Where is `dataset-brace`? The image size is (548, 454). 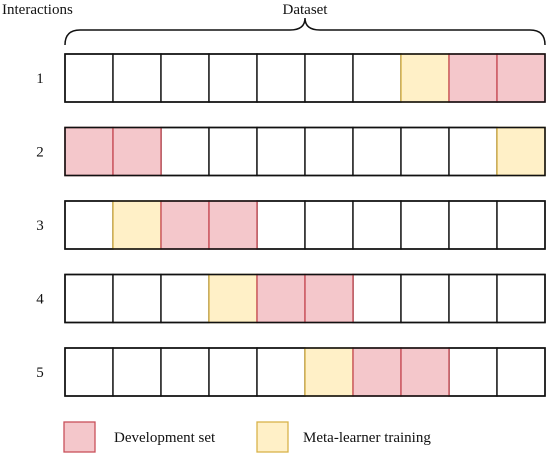 dataset-brace is located at coordinates (305, 31).